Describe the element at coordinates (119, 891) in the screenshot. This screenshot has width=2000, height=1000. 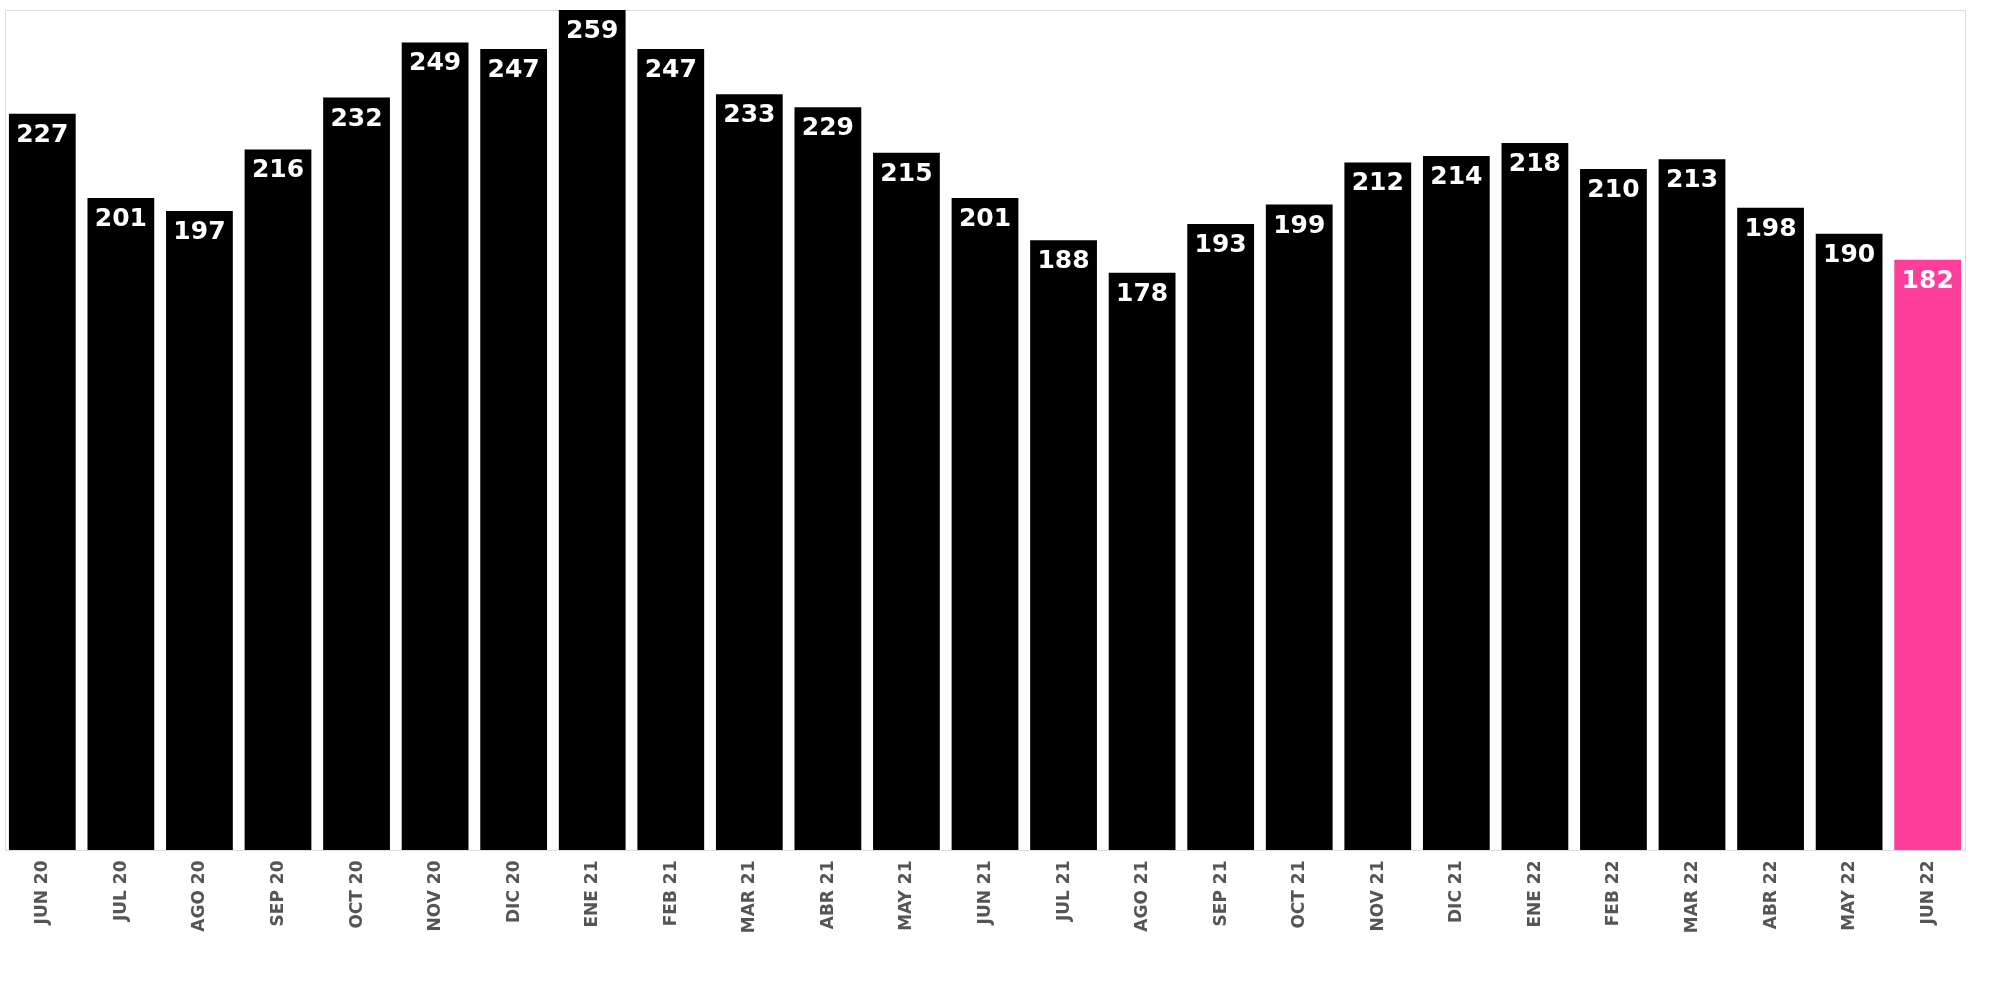
I see `x-tick-label: JUL 20` at that location.